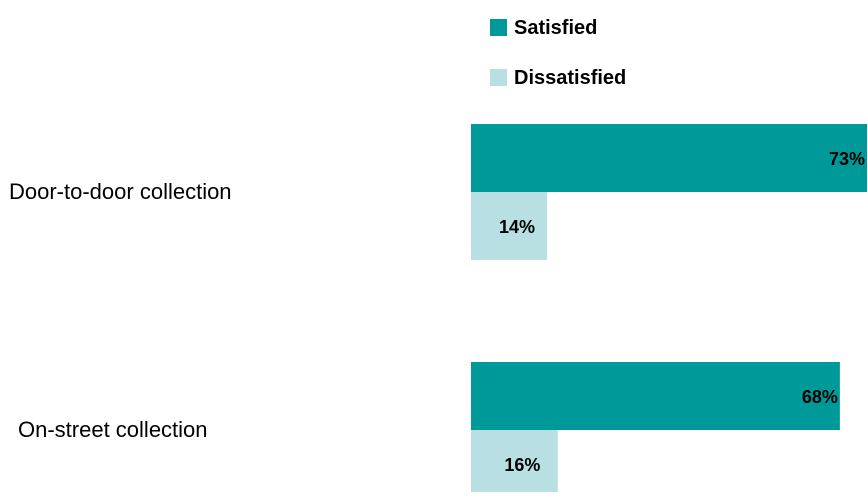 This screenshot has width=868, height=497. Describe the element at coordinates (555, 28) in the screenshot. I see `legend-label-satisfied: Satisfied` at that location.